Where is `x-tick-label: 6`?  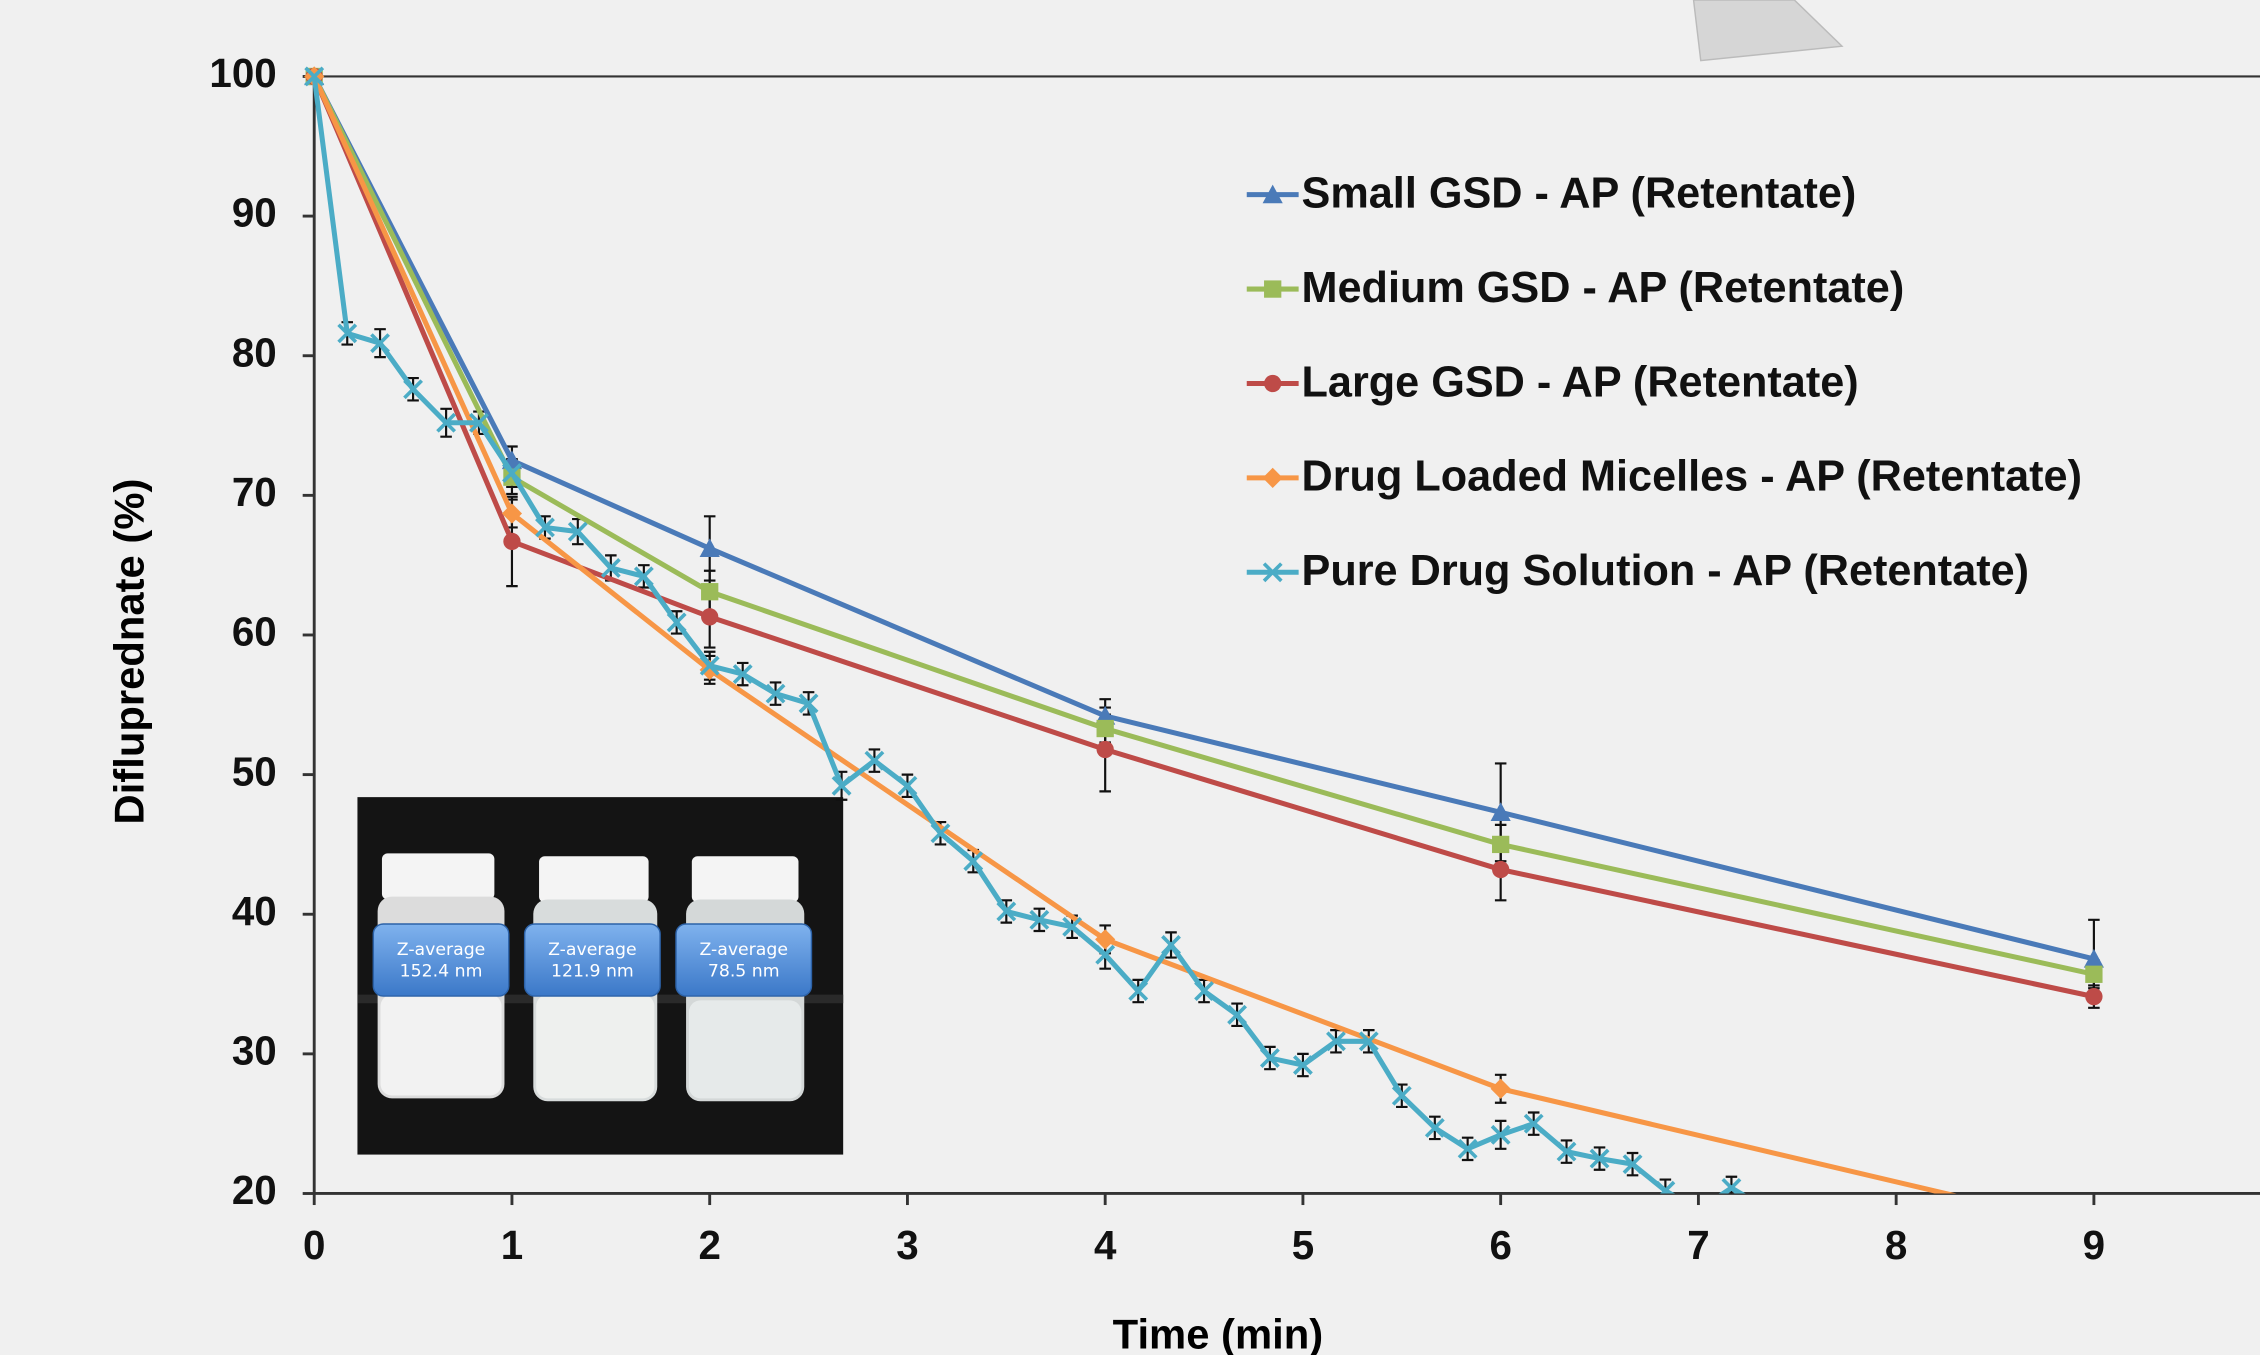 x-tick-label: 6 is located at coordinates (1500, 1245).